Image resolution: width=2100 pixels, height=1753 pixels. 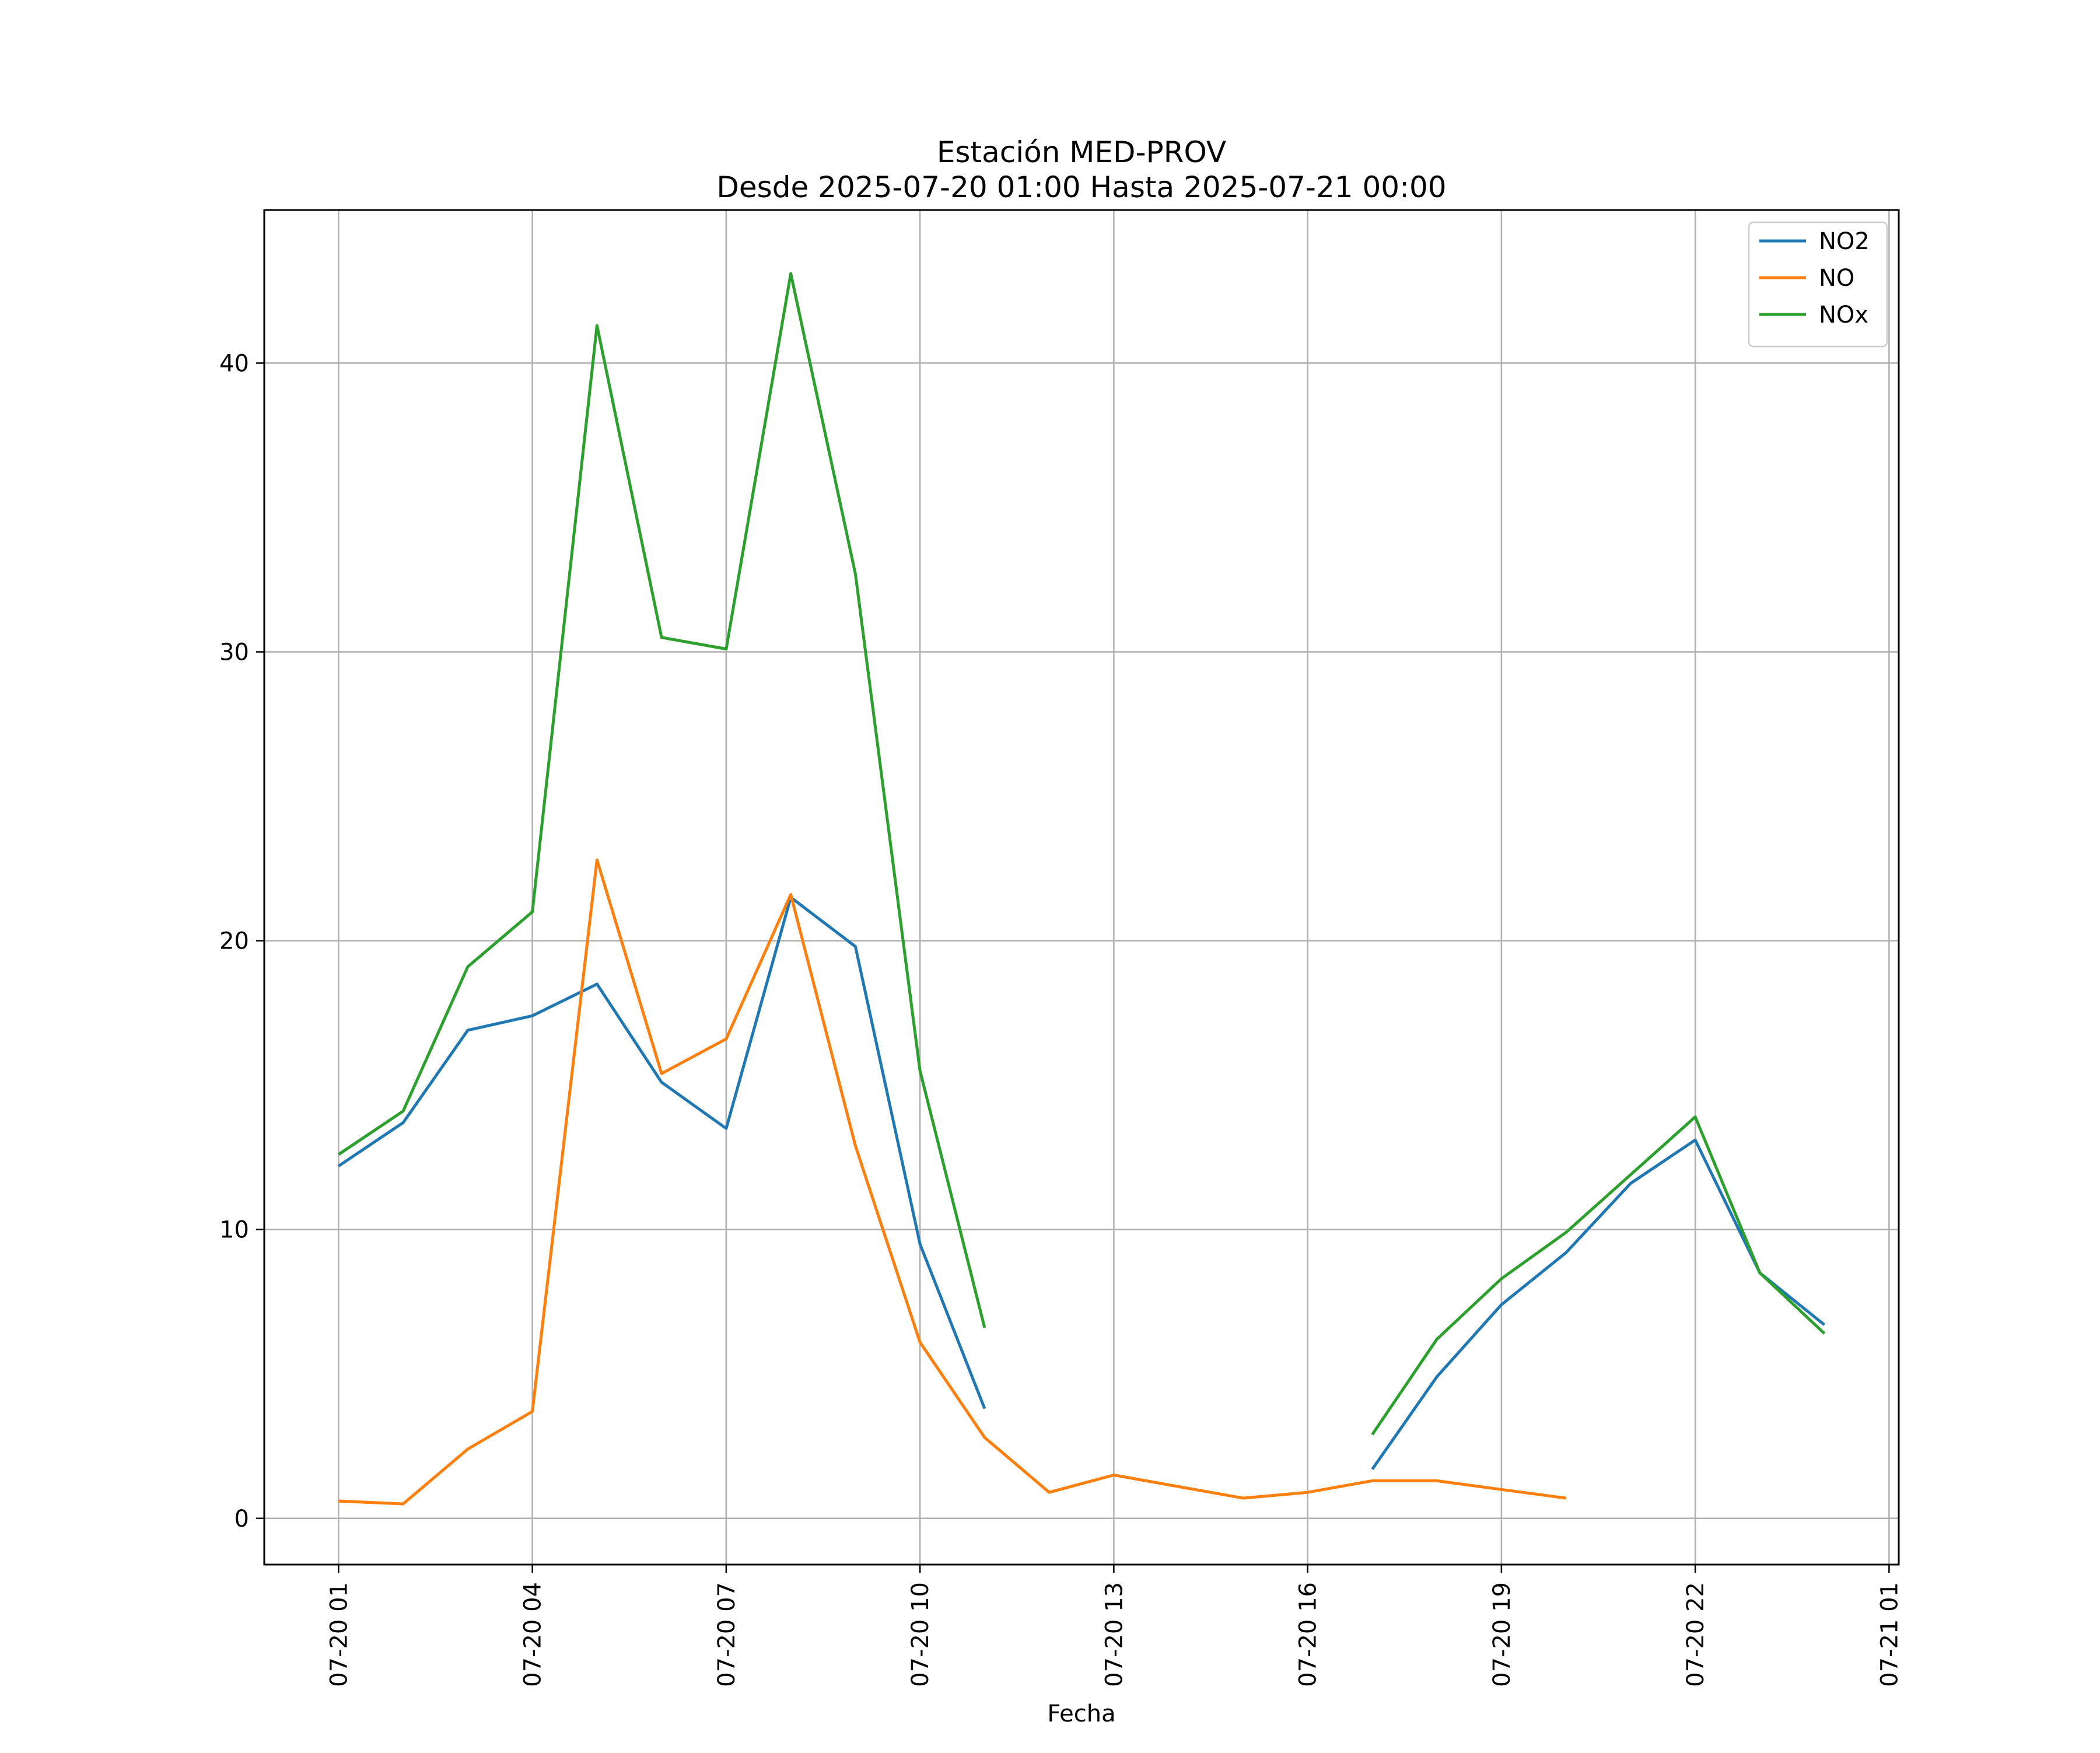 What do you see at coordinates (533, 1634) in the screenshot?
I see `x-tick-label: 07-20 04` at bounding box center [533, 1634].